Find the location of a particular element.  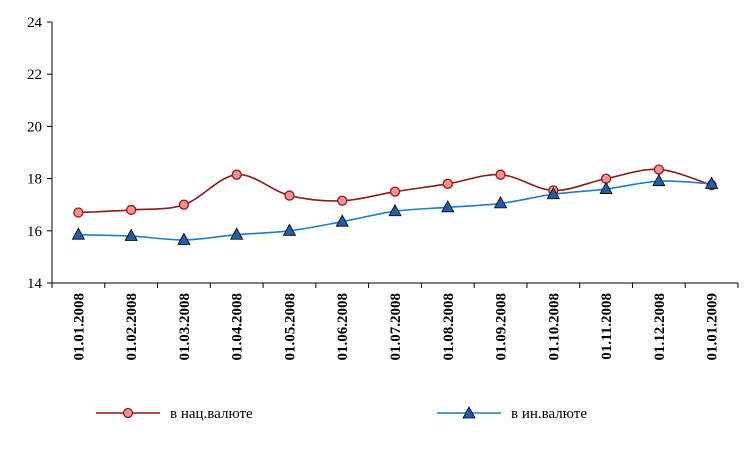

x-tick-label: 01.08.2008 is located at coordinates (449, 327).